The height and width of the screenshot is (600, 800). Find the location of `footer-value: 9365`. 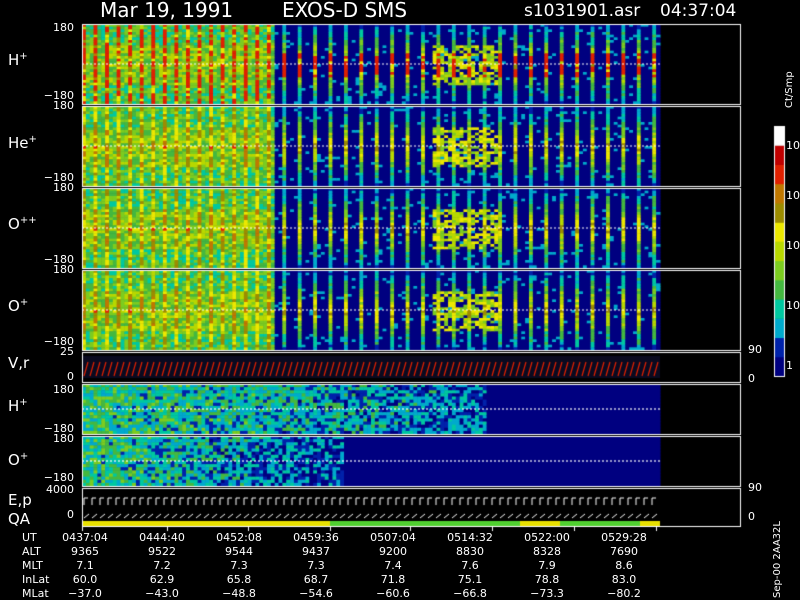

footer-value: 9365 is located at coordinates (85, 551).